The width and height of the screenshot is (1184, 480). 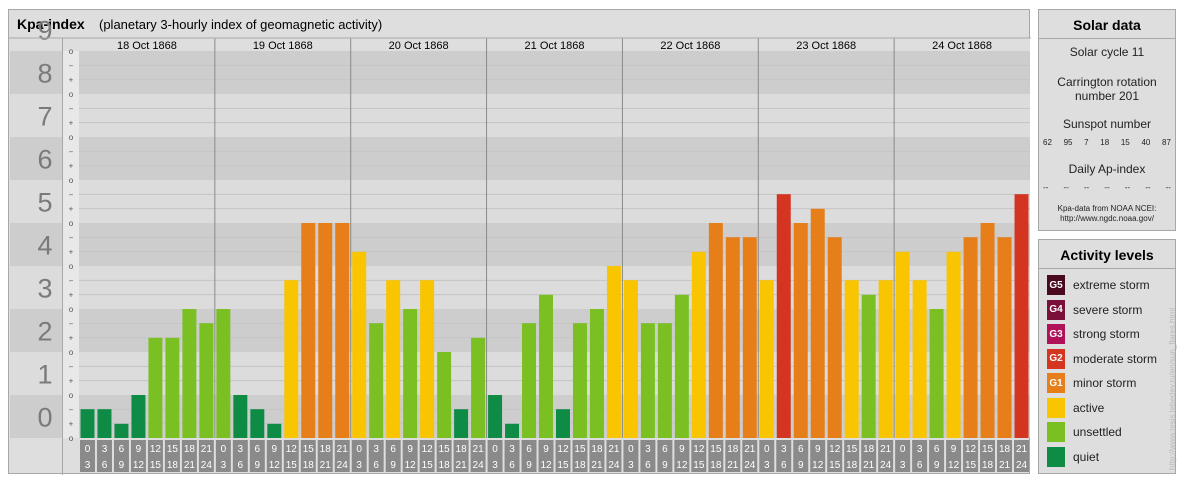 I want to click on interval-start-label: 3, so click(x=241, y=449).